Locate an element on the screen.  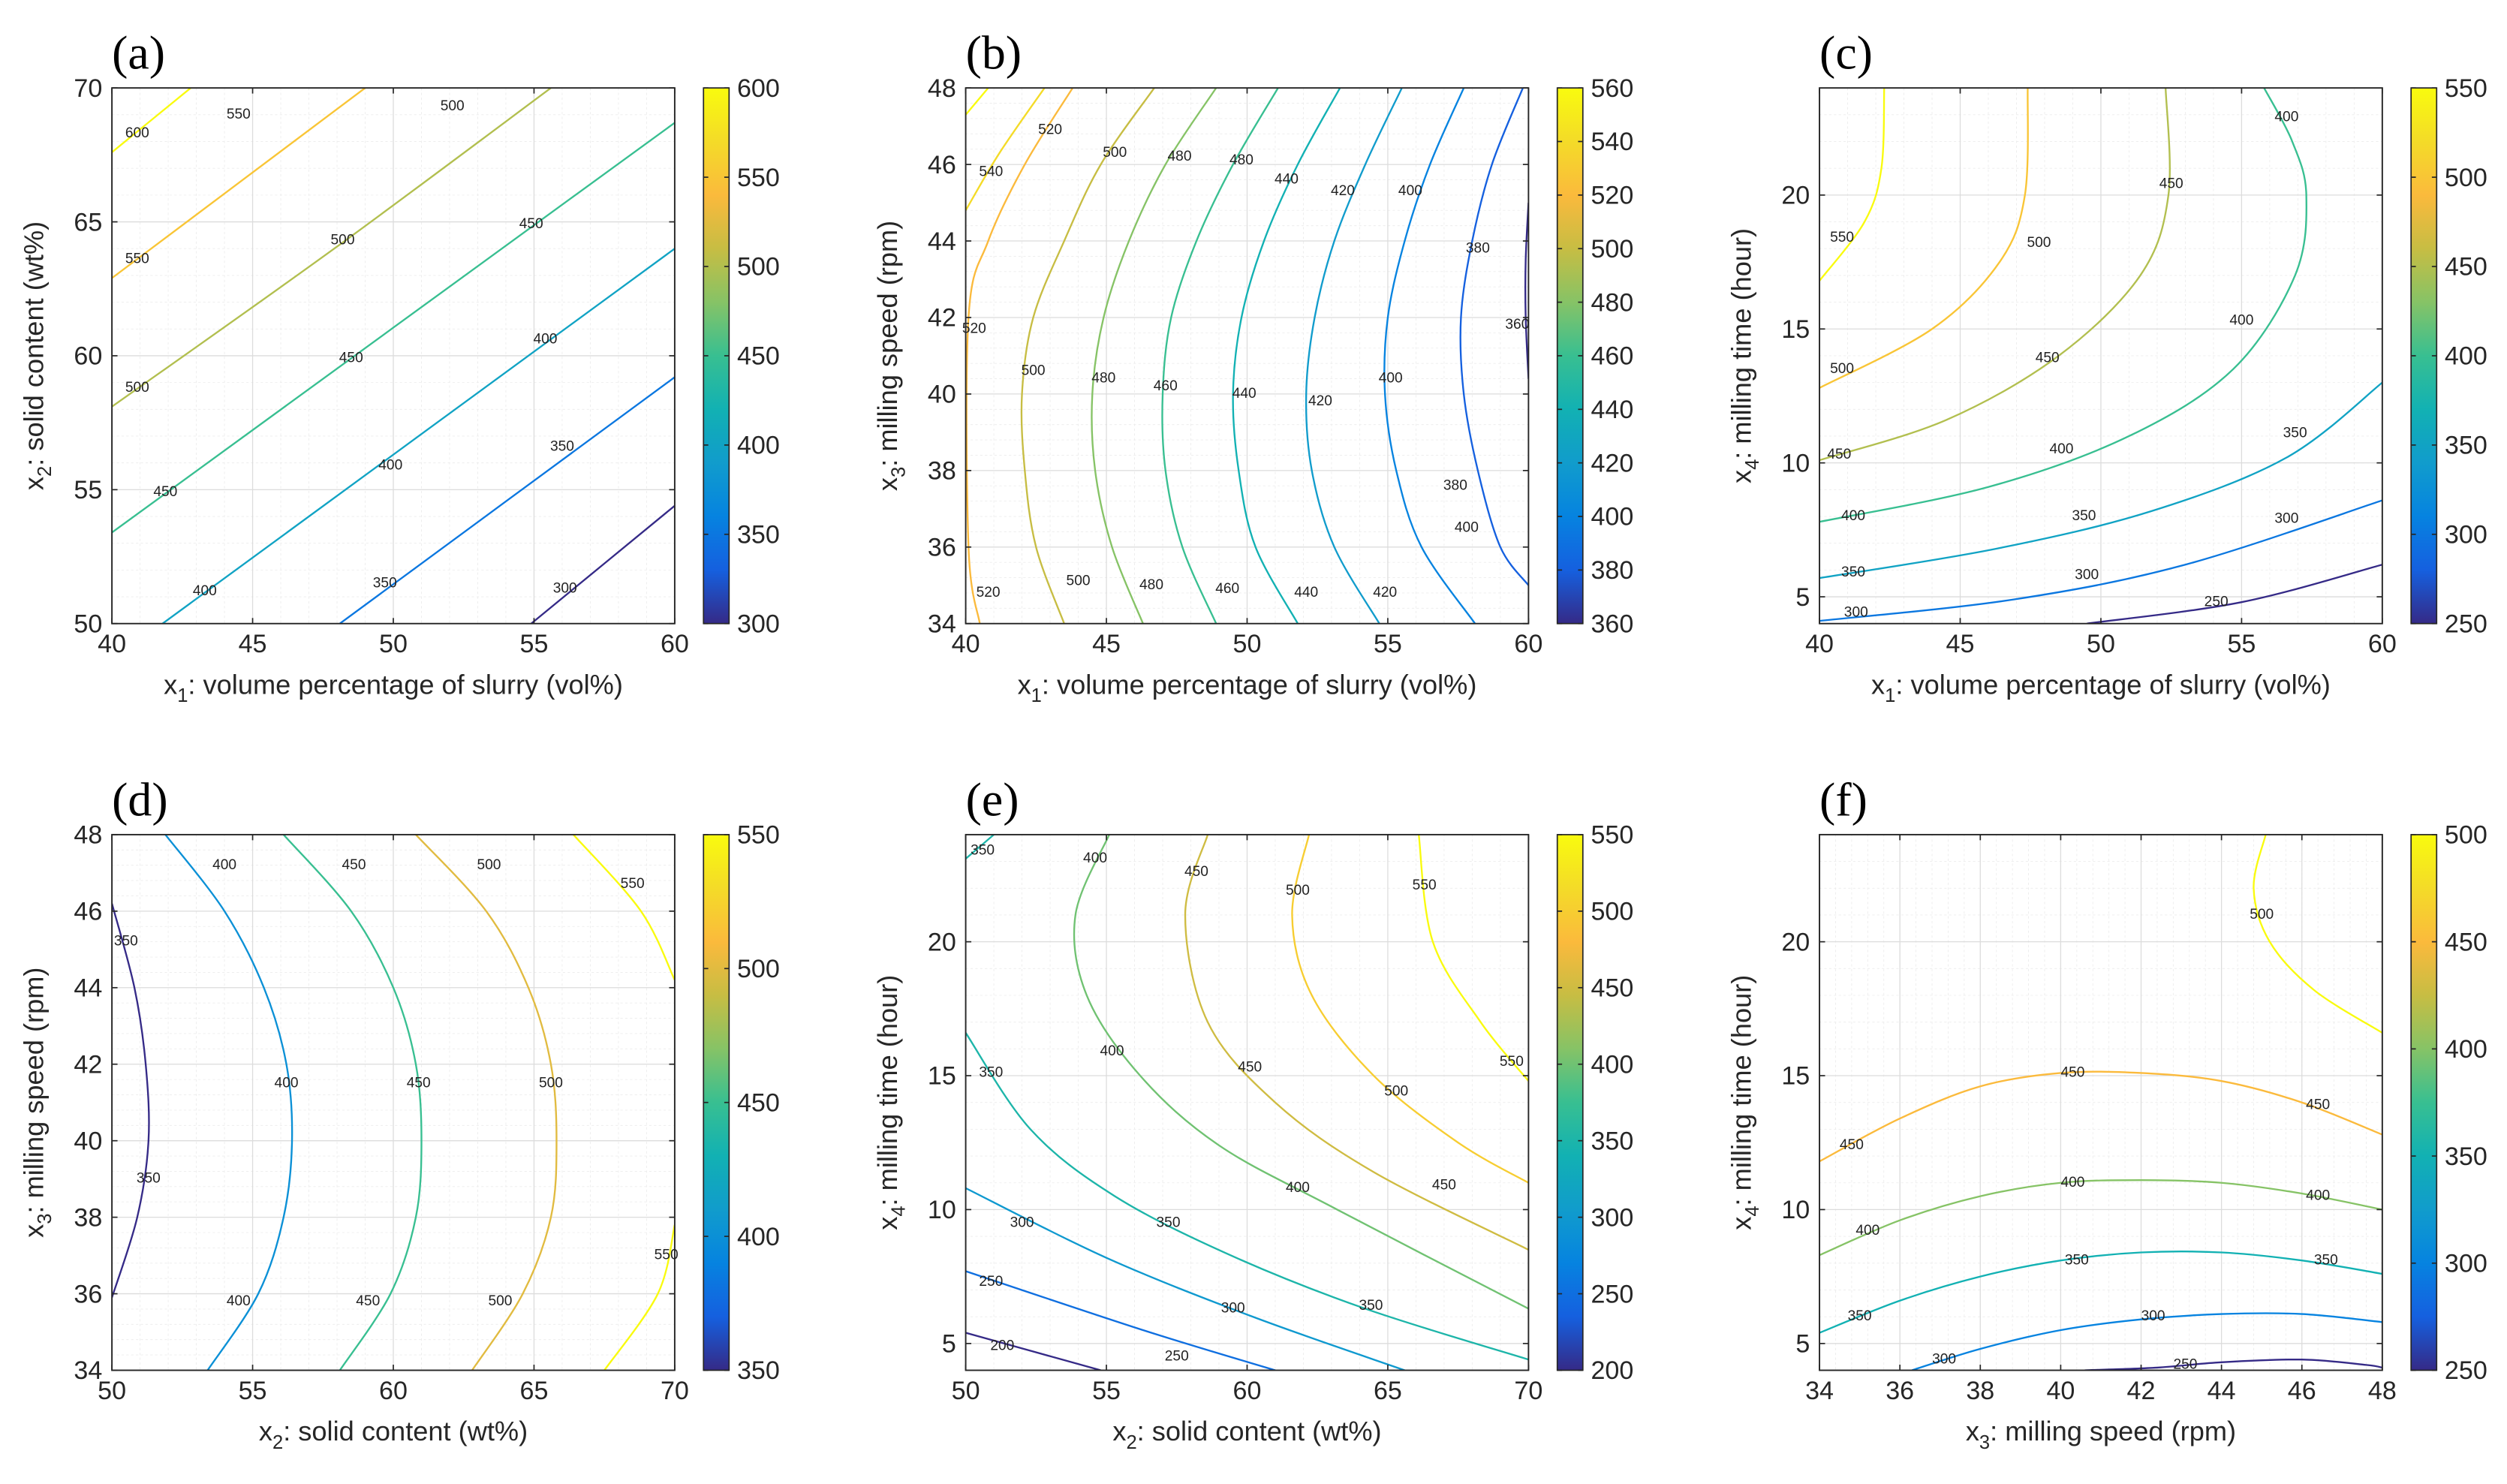
y-axis-label: x4: milling time (hour) is located at coordinates (891, 1102).